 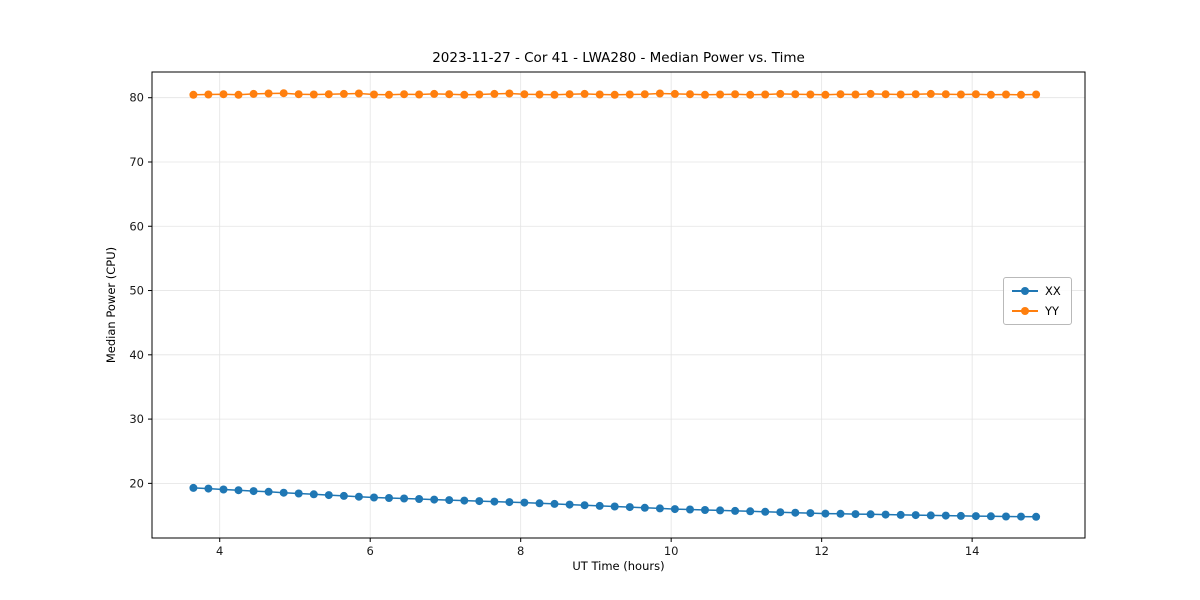 I want to click on series-YY, so click(x=615, y=94).